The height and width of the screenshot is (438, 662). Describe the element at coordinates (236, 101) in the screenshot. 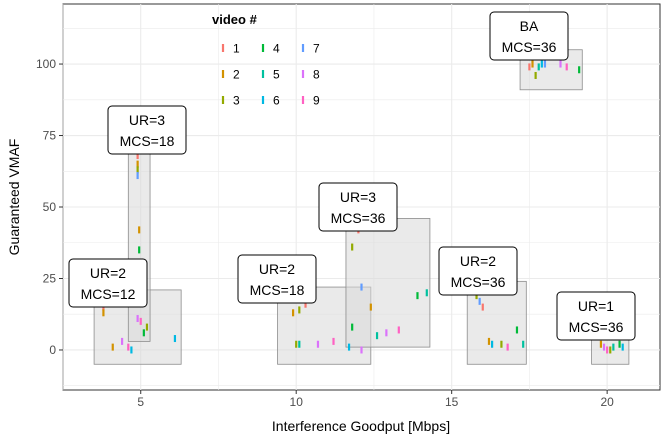

I see `legend-label-video-3: 3` at that location.